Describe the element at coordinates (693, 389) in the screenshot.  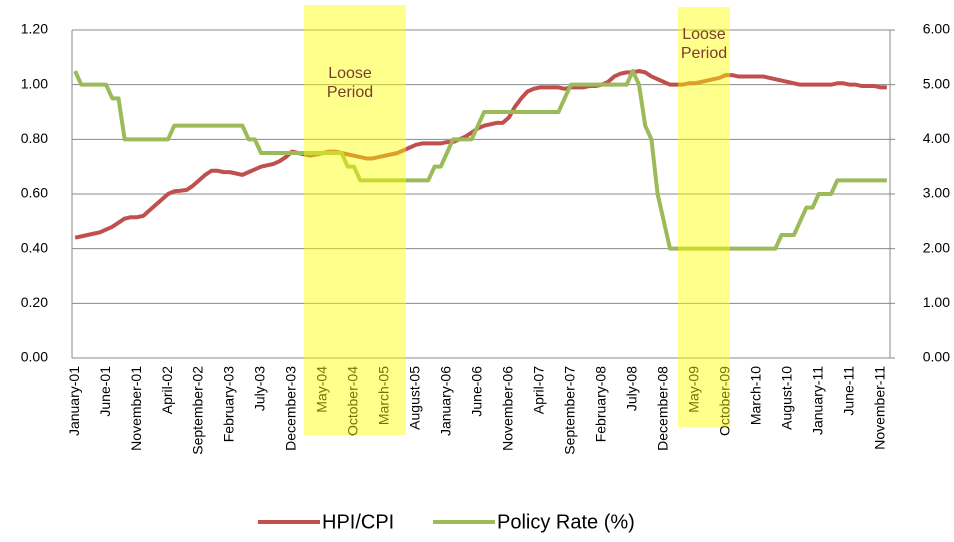
I see `x-tick-label: May-09` at that location.